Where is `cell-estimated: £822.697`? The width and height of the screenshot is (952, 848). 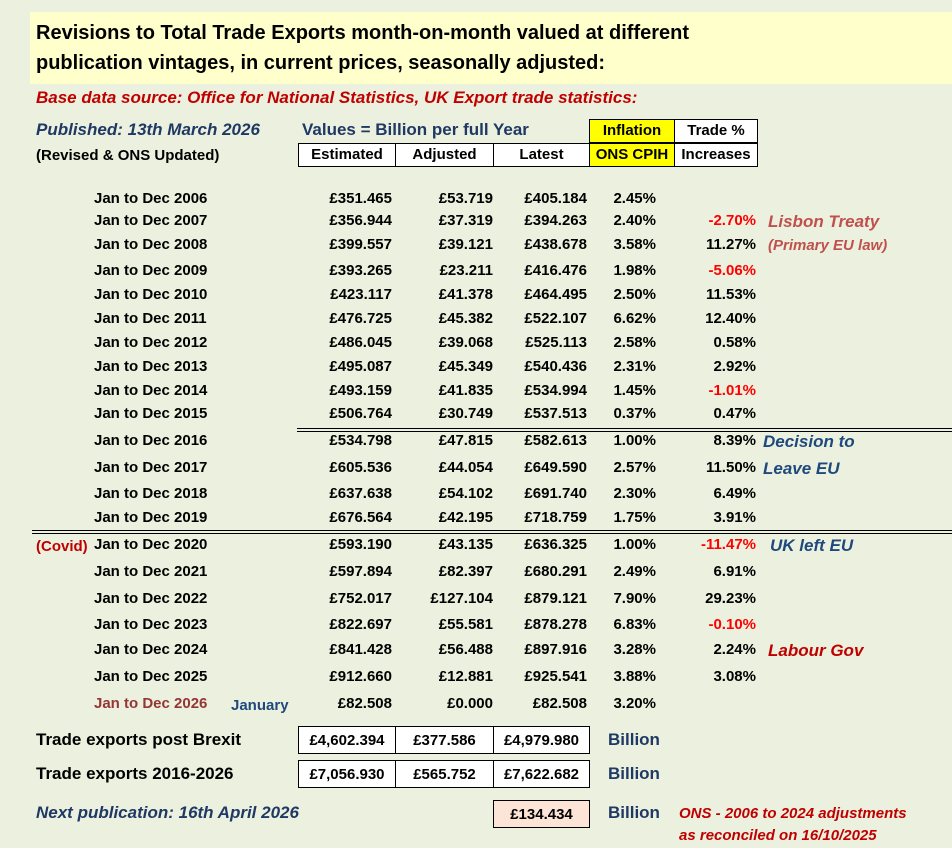
cell-estimated: £822.697 is located at coordinates (360, 624).